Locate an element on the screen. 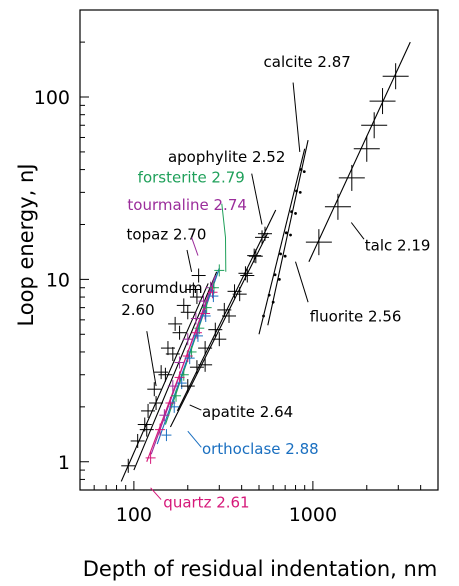  apatite-label: apatite 2.64 is located at coordinates (247, 412).